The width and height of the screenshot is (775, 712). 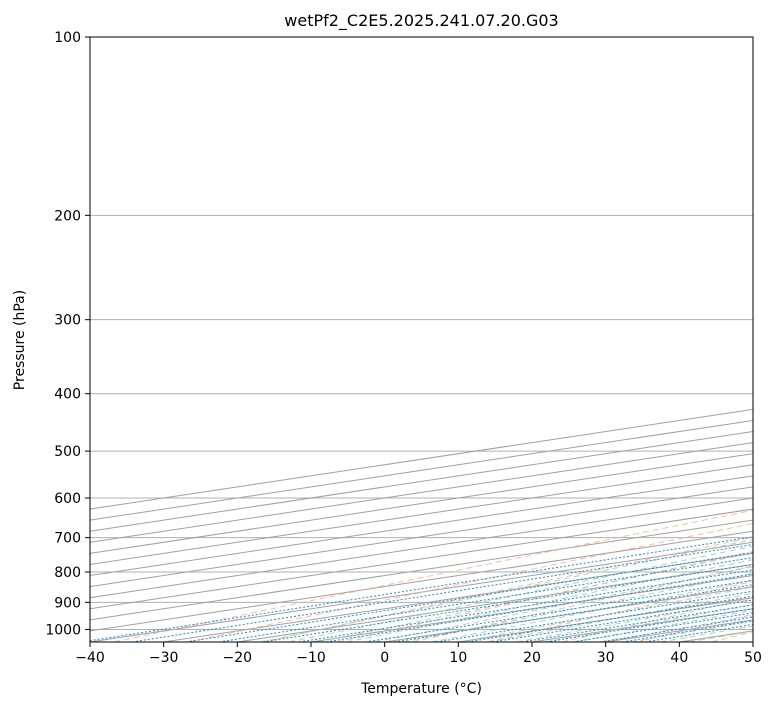 What do you see at coordinates (67, 38) in the screenshot?
I see `y-tick-label: 100` at bounding box center [67, 38].